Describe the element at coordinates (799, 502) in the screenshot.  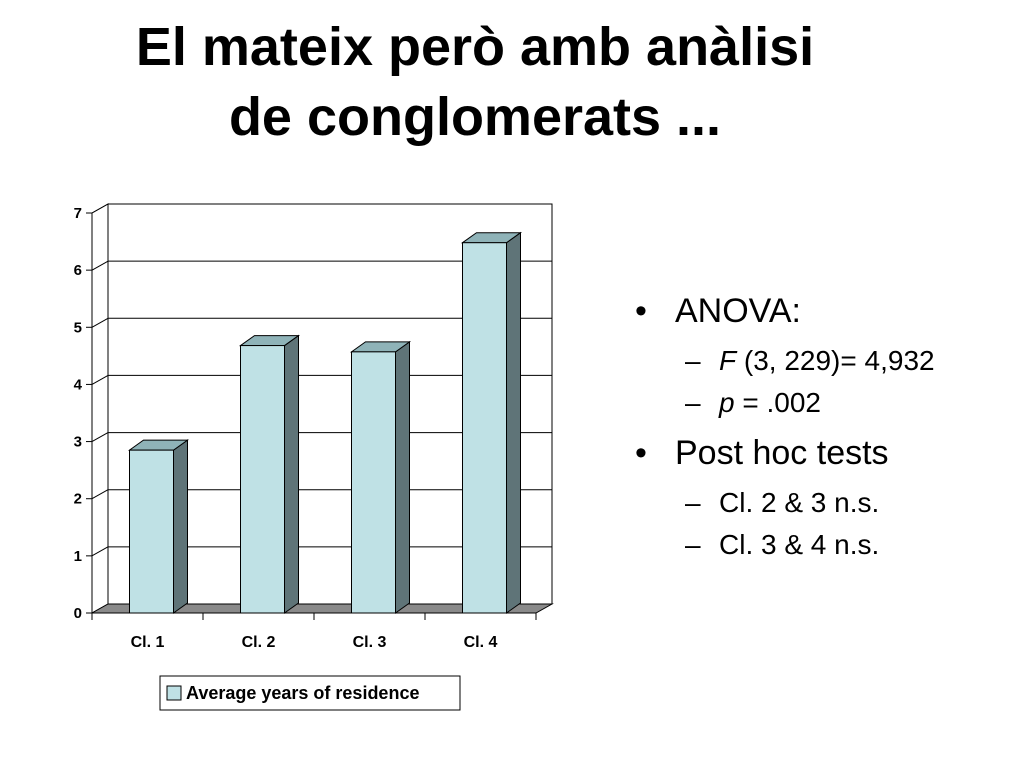
I see `posthoc-item-1: Cl. 2 & 3 n.s.` at that location.